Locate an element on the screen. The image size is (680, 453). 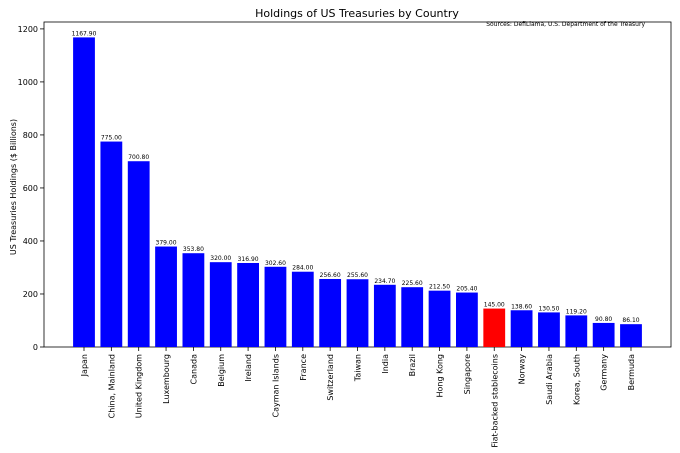
x-tick-label: United Kingdom is located at coordinates (139, 386).